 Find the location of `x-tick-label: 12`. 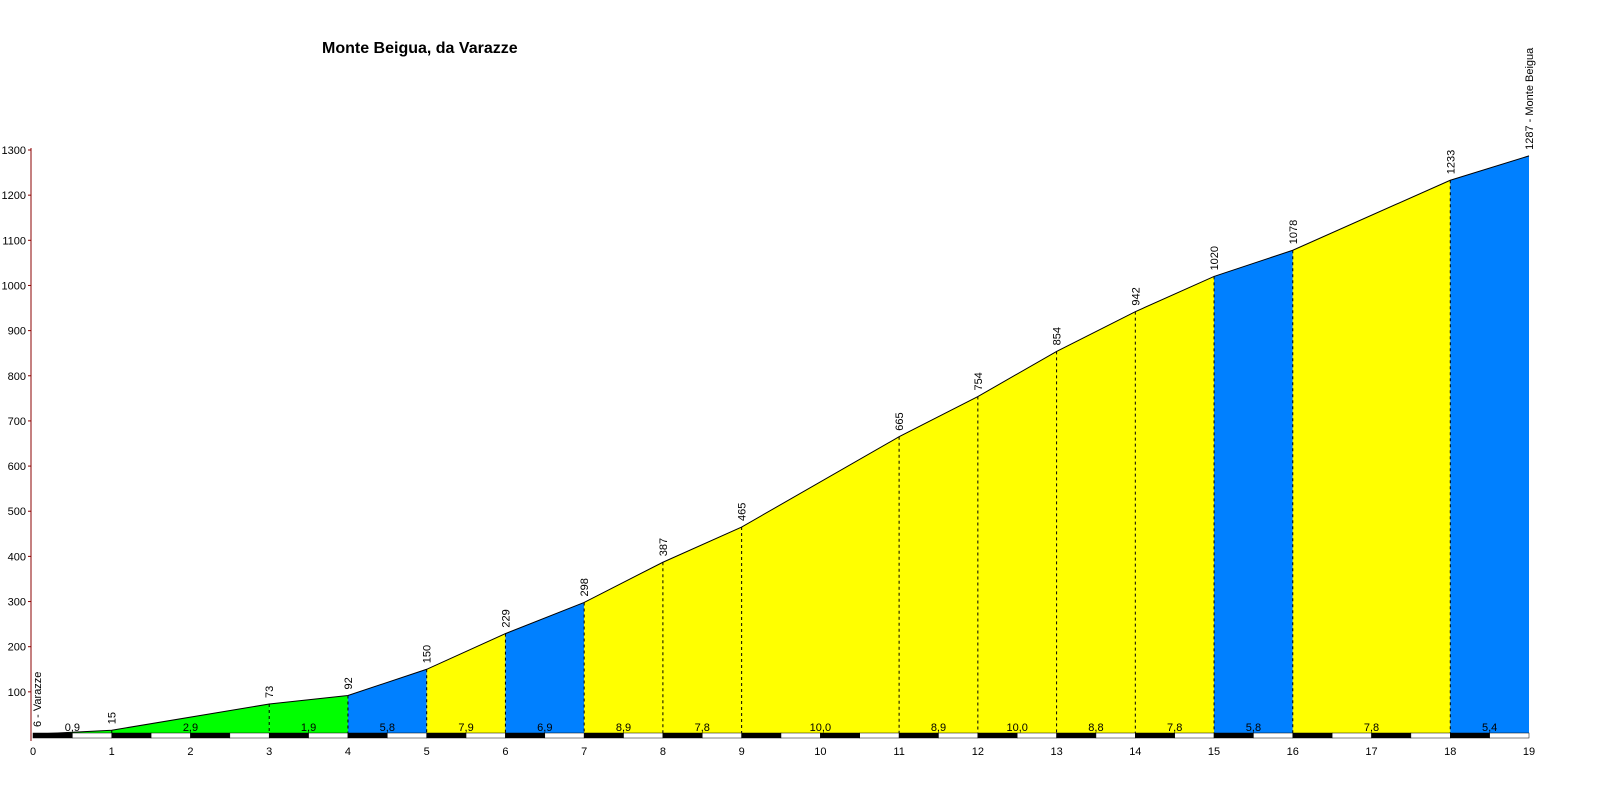

x-tick-label: 12 is located at coordinates (978, 752).